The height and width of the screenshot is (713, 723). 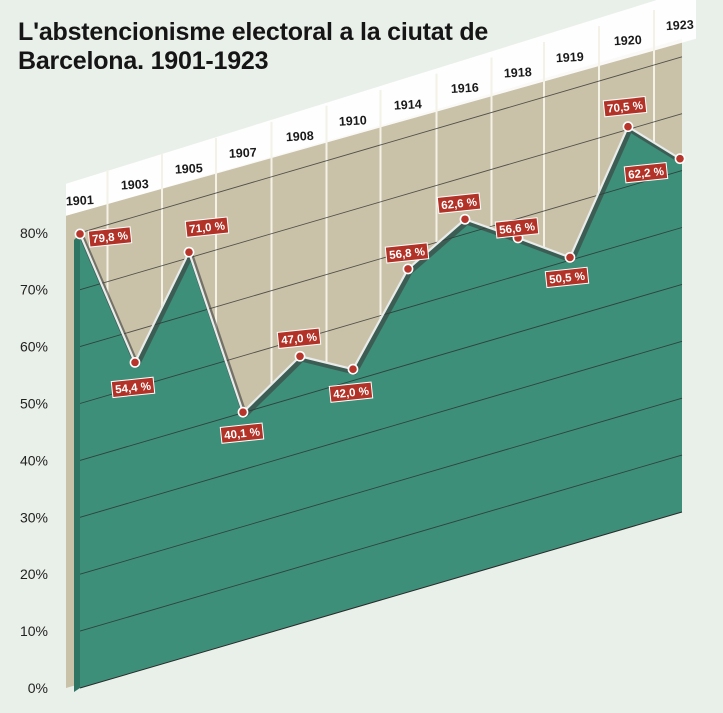 I want to click on x-tick-label: 1907, so click(x=243, y=152).